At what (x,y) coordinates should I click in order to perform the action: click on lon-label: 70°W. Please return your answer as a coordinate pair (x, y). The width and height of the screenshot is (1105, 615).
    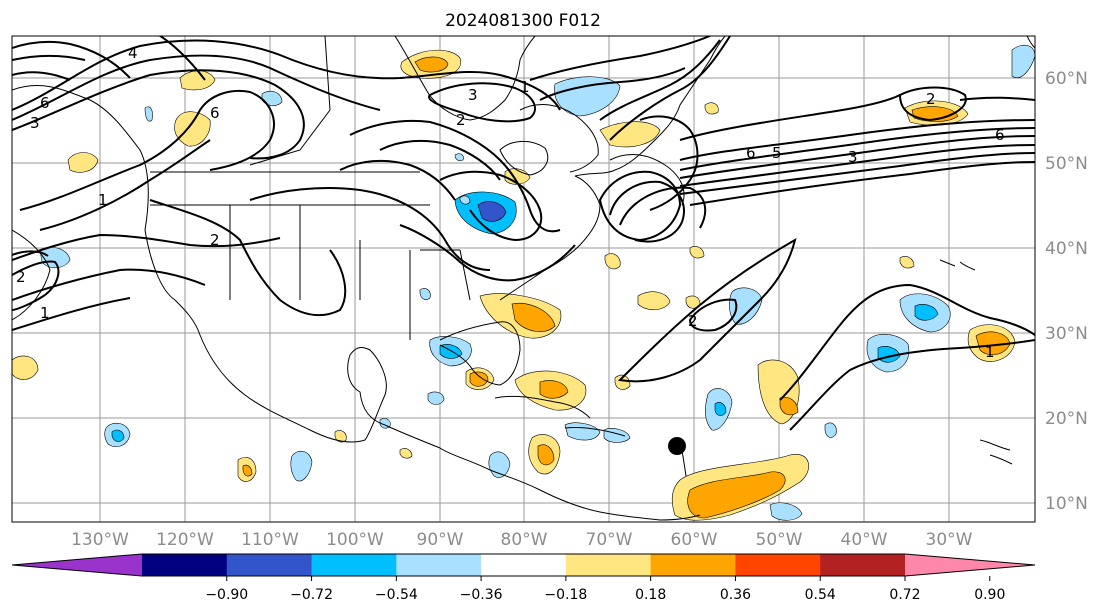
    Looking at the image, I should click on (609, 540).